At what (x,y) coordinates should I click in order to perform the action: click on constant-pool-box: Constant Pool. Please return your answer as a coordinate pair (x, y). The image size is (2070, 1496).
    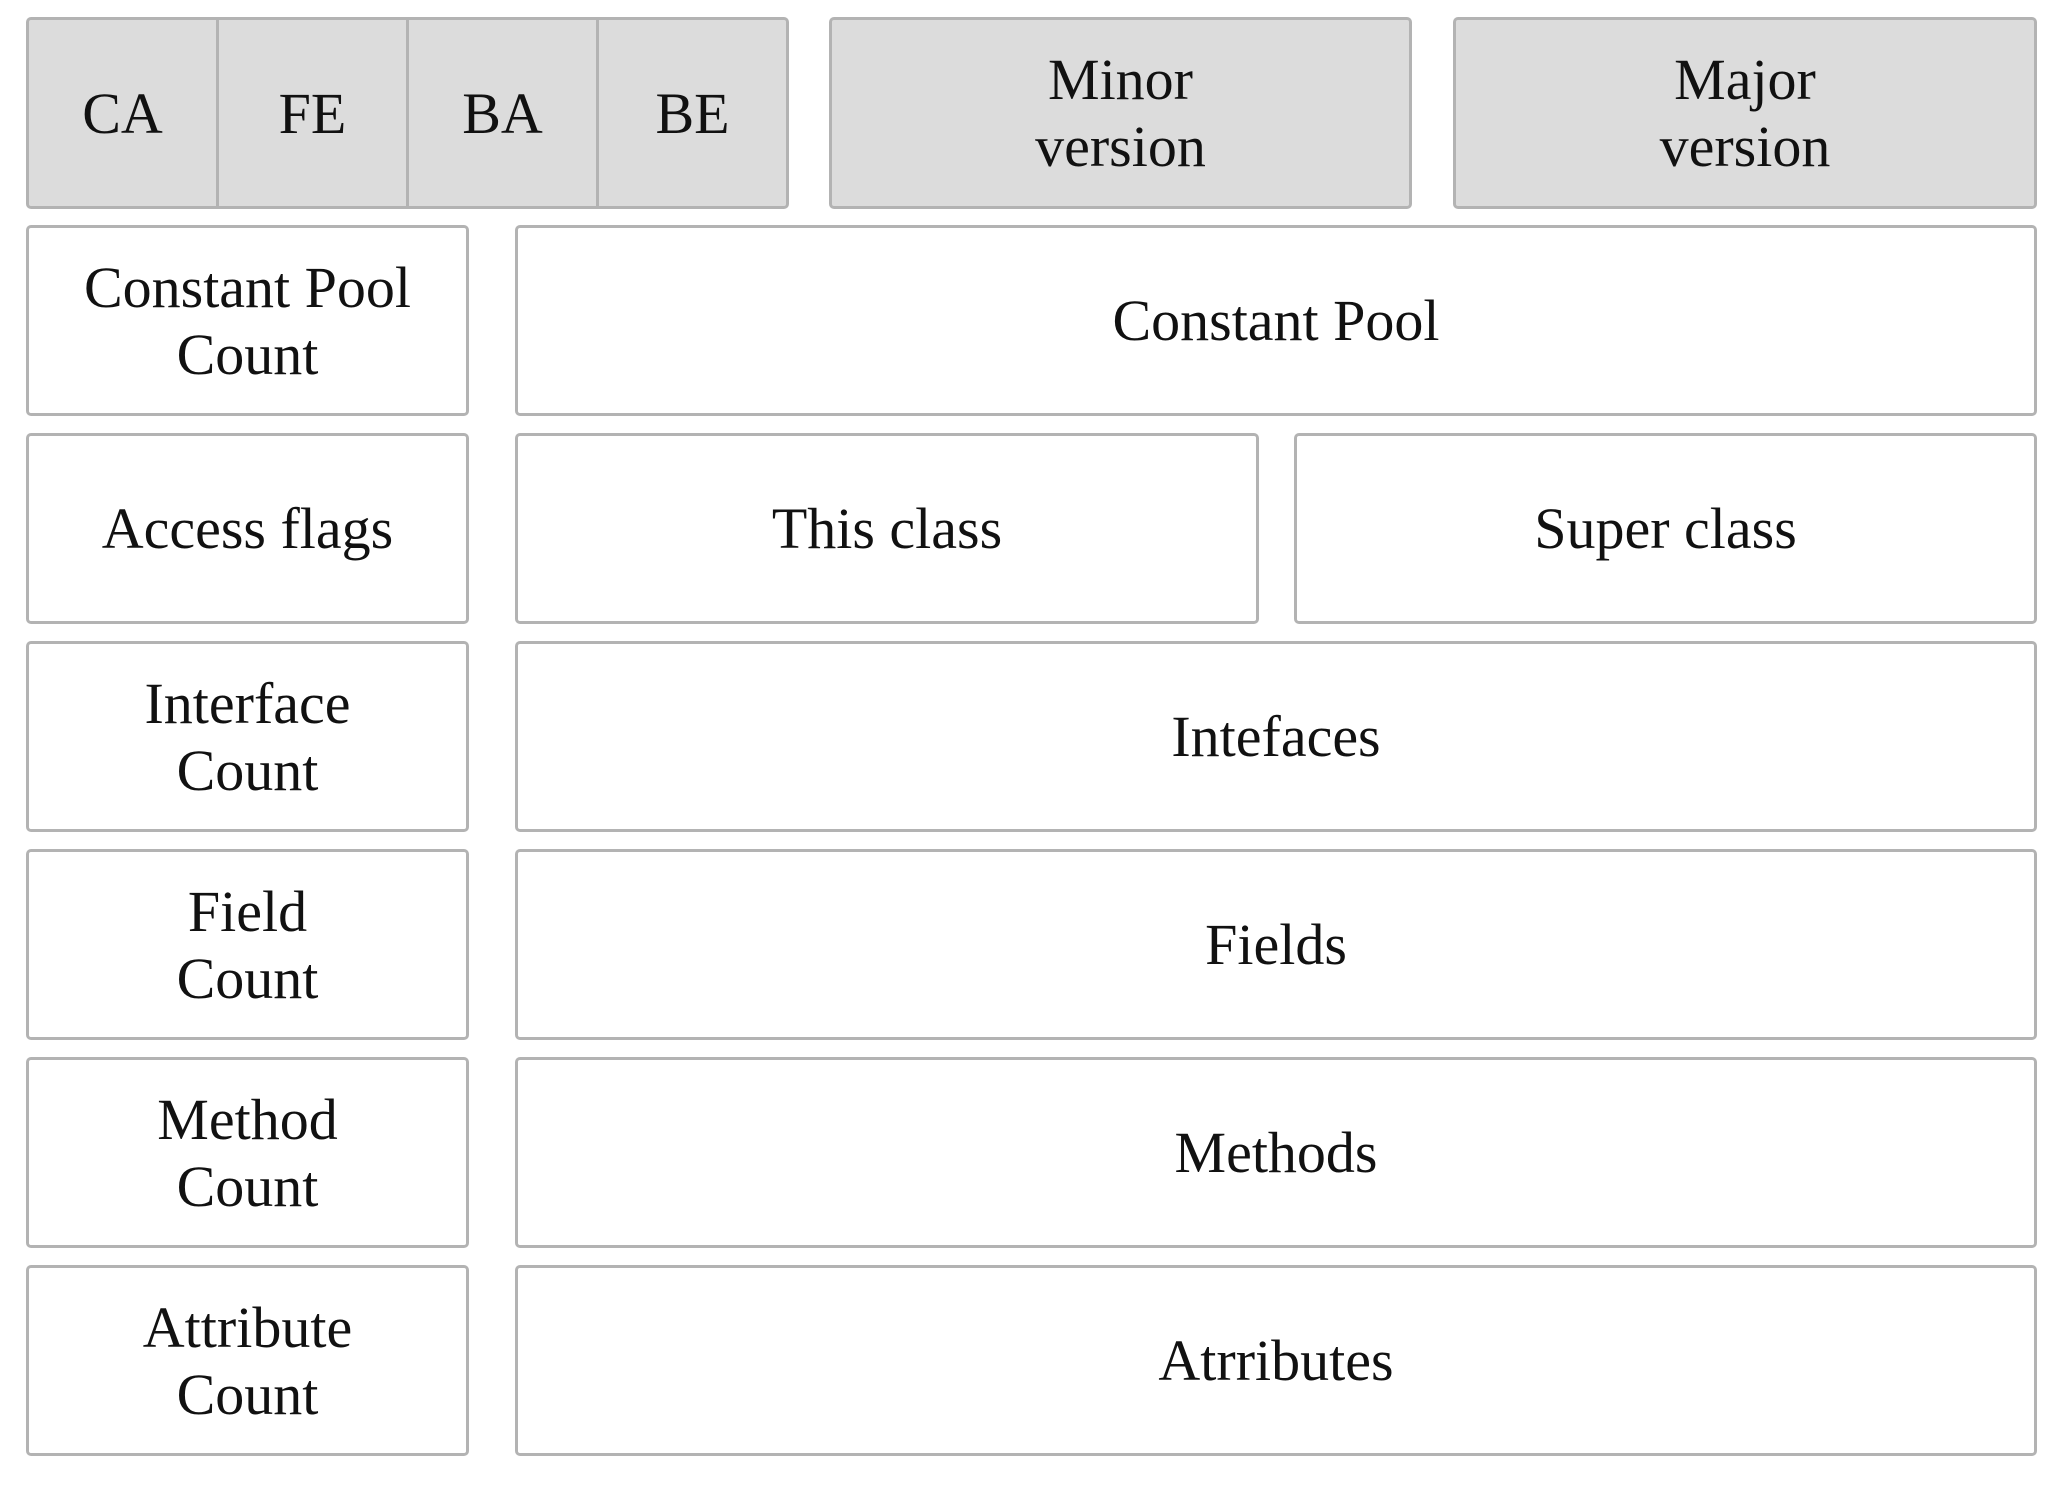
    Looking at the image, I should click on (1276, 320).